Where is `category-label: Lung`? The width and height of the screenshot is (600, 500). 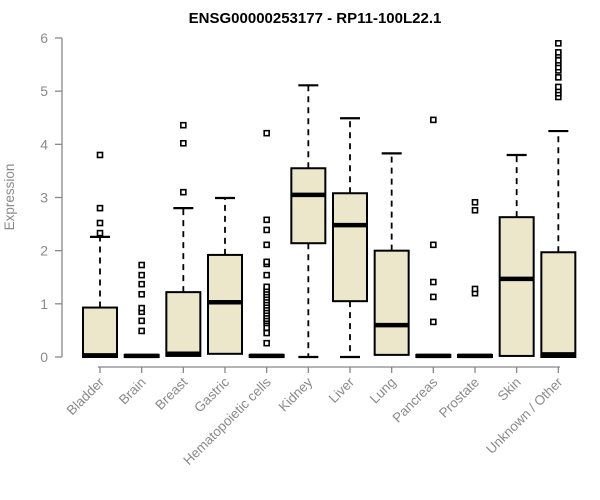
category-label: Lung is located at coordinates (383, 391).